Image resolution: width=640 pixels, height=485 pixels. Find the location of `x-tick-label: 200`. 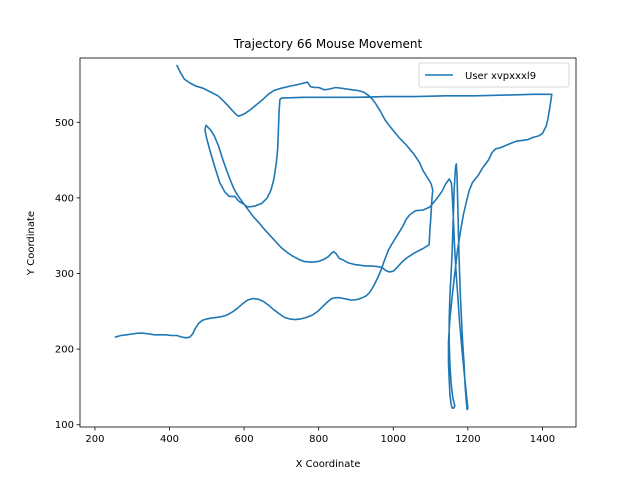

x-tick-label: 200 is located at coordinates (94, 439).